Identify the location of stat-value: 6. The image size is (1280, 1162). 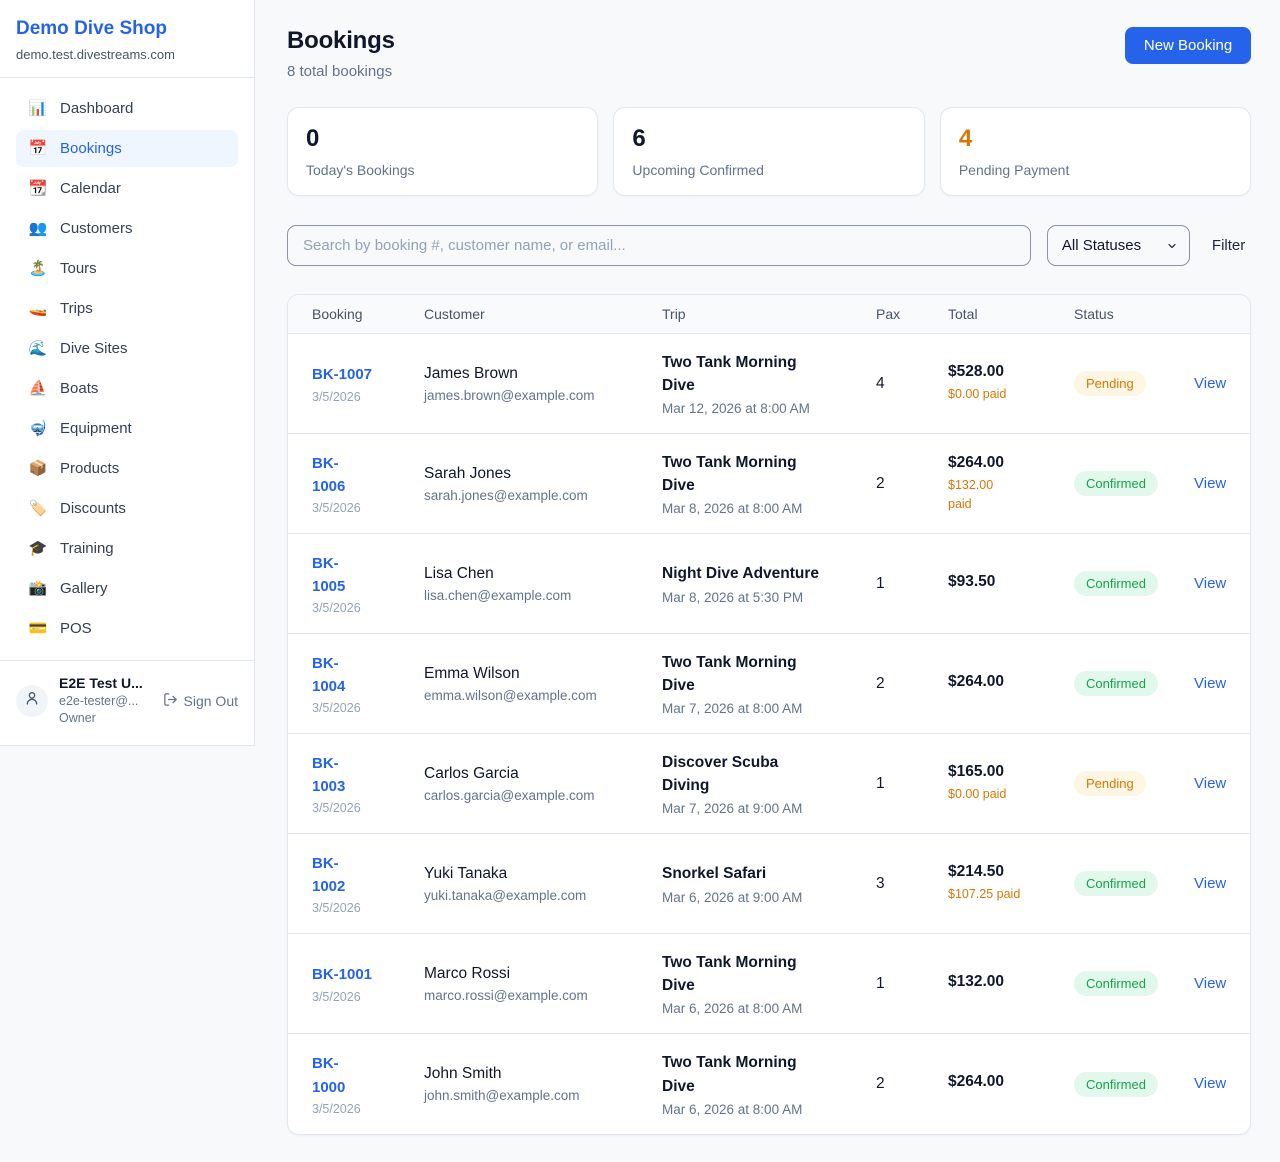
(639, 138).